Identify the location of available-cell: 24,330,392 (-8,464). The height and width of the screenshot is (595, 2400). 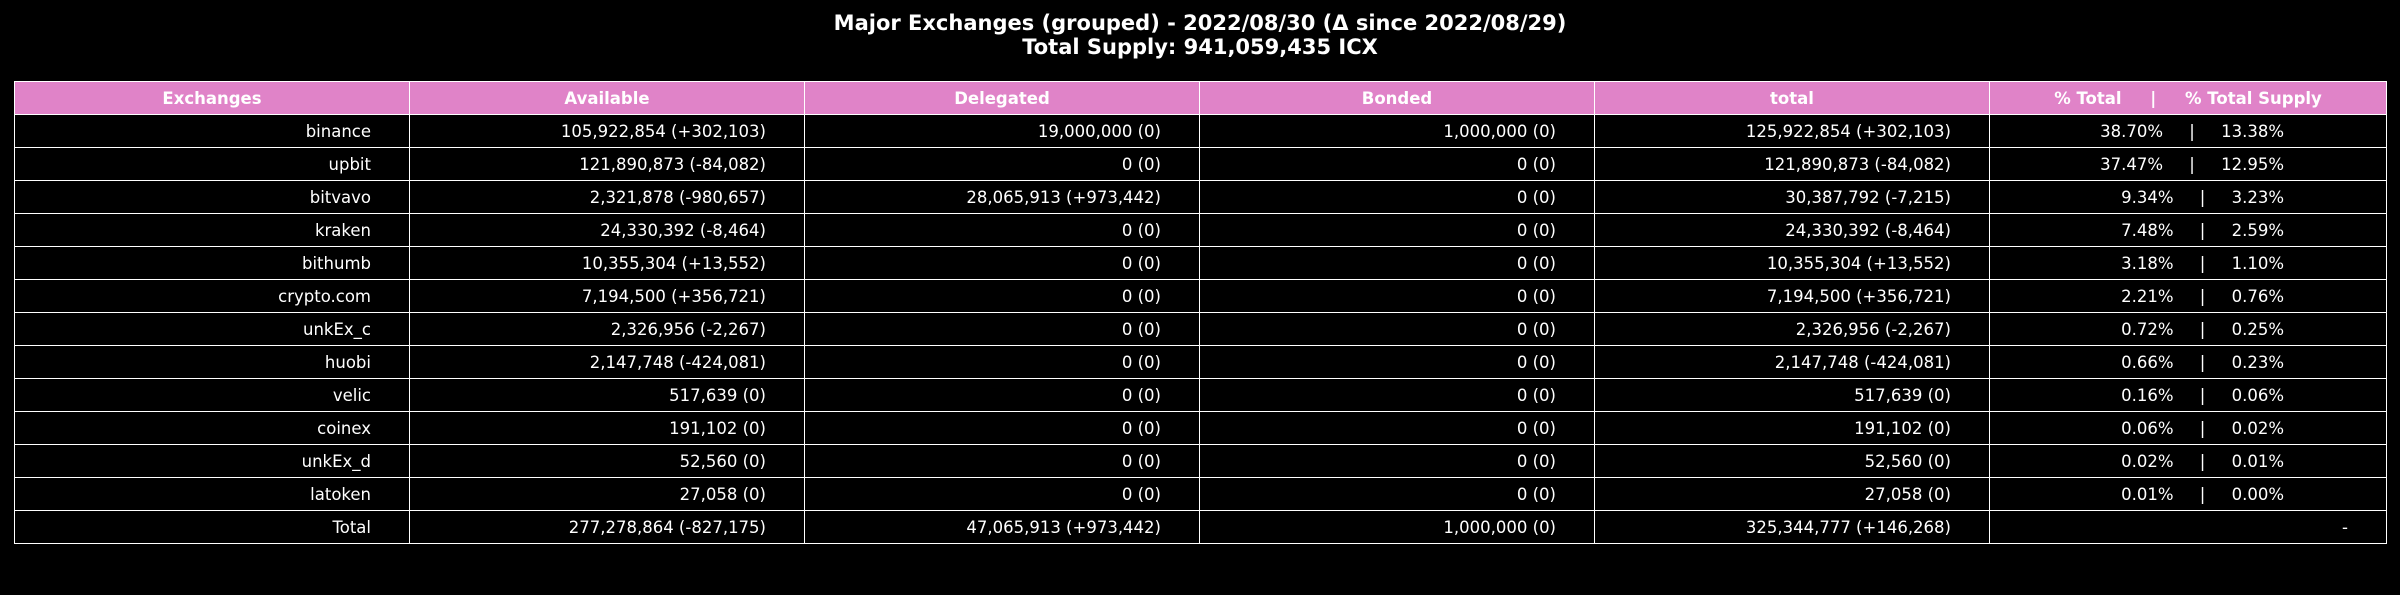
(607, 230).